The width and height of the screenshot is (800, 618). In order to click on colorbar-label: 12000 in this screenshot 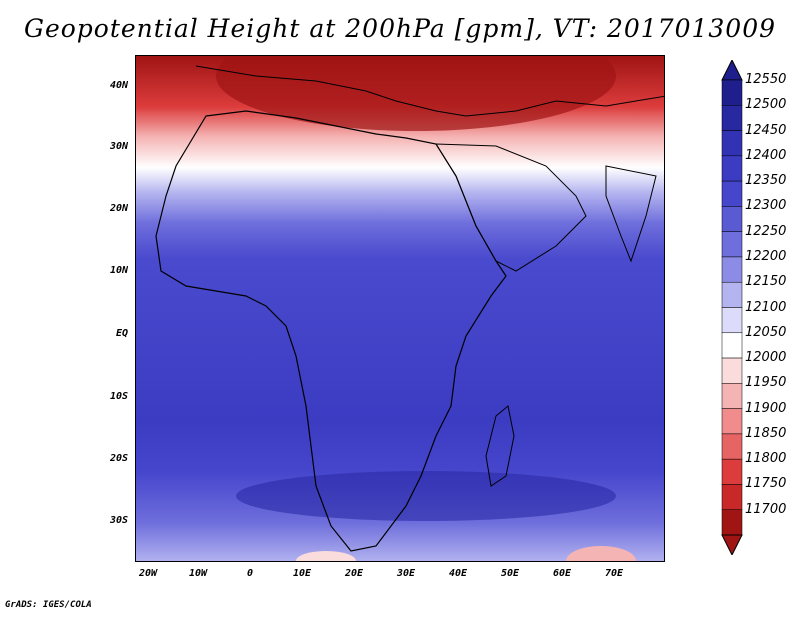, I will do `click(766, 358)`.